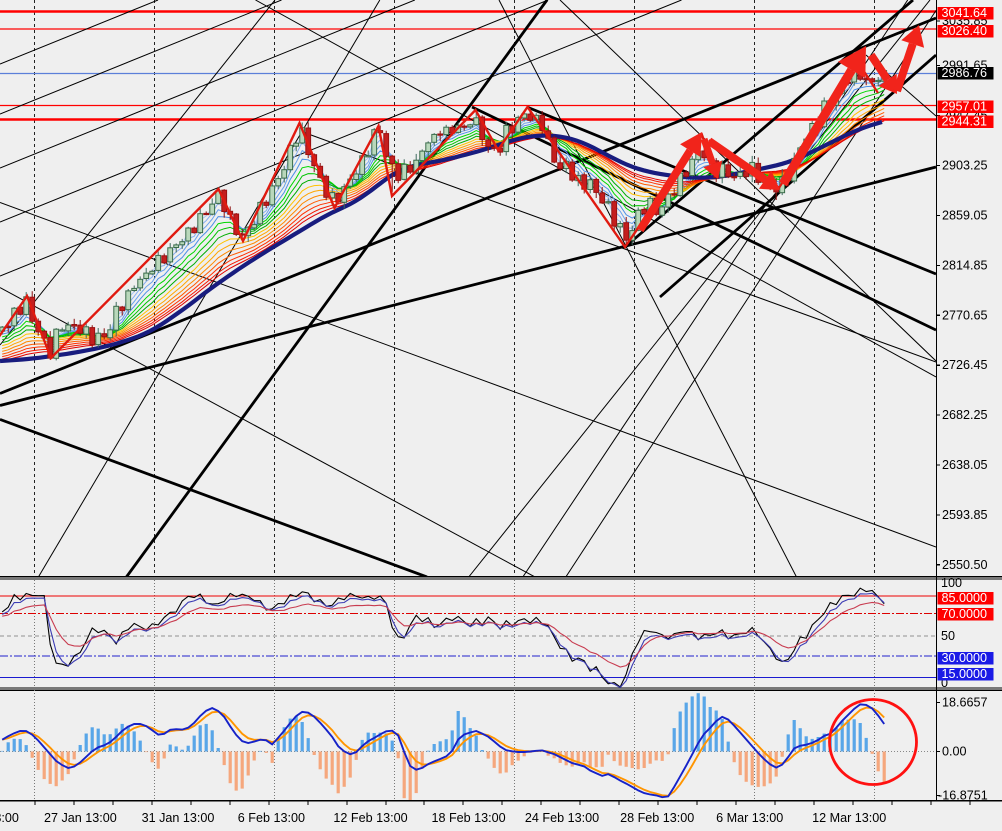 This screenshot has height=831, width=1002. Describe the element at coordinates (657, 818) in the screenshot. I see `svg-text: 28 Feb 13:00` at that location.